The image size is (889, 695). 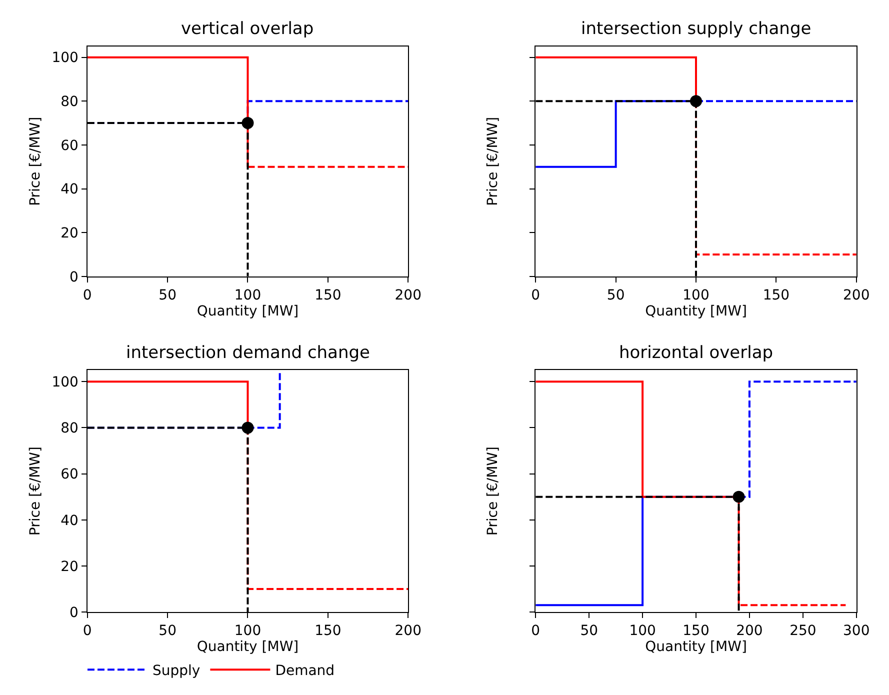 I want to click on chart-title: vertical overlap, so click(x=247, y=29).